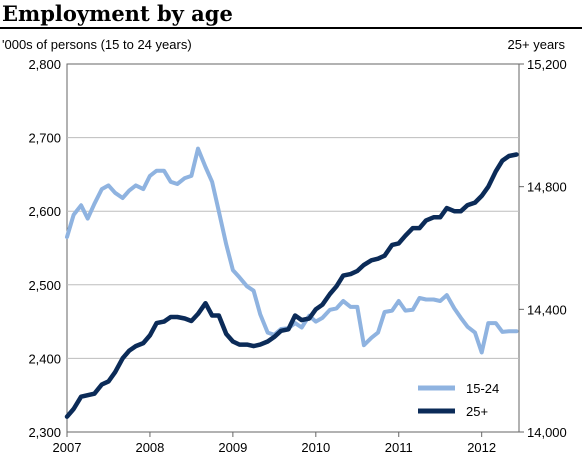  What do you see at coordinates (315, 447) in the screenshot?
I see `x-tick-3: 2010` at bounding box center [315, 447].